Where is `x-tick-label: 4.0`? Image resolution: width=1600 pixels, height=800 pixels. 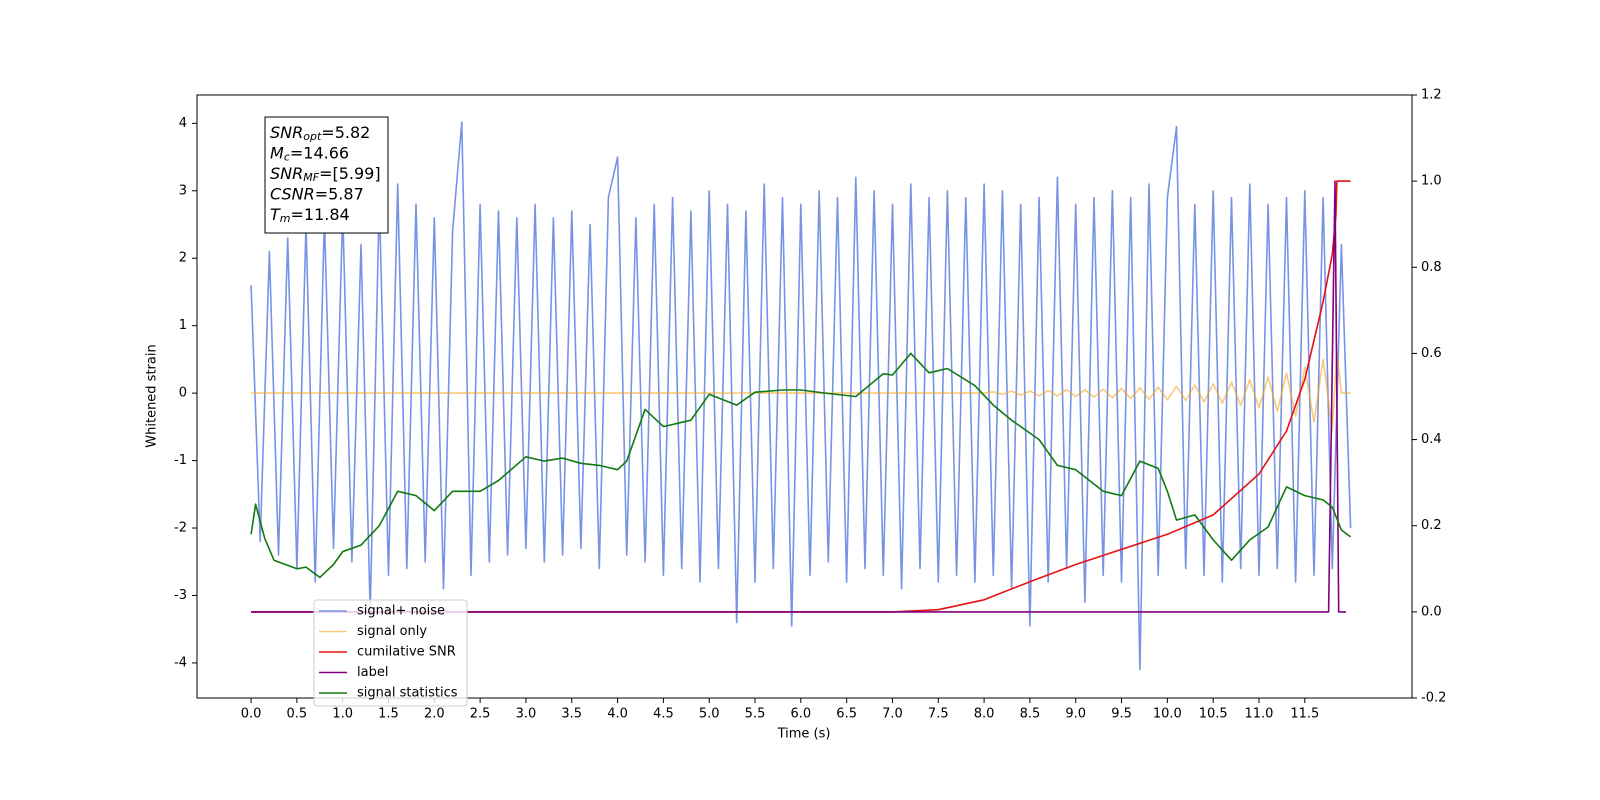
x-tick-label: 4.0 is located at coordinates (617, 714).